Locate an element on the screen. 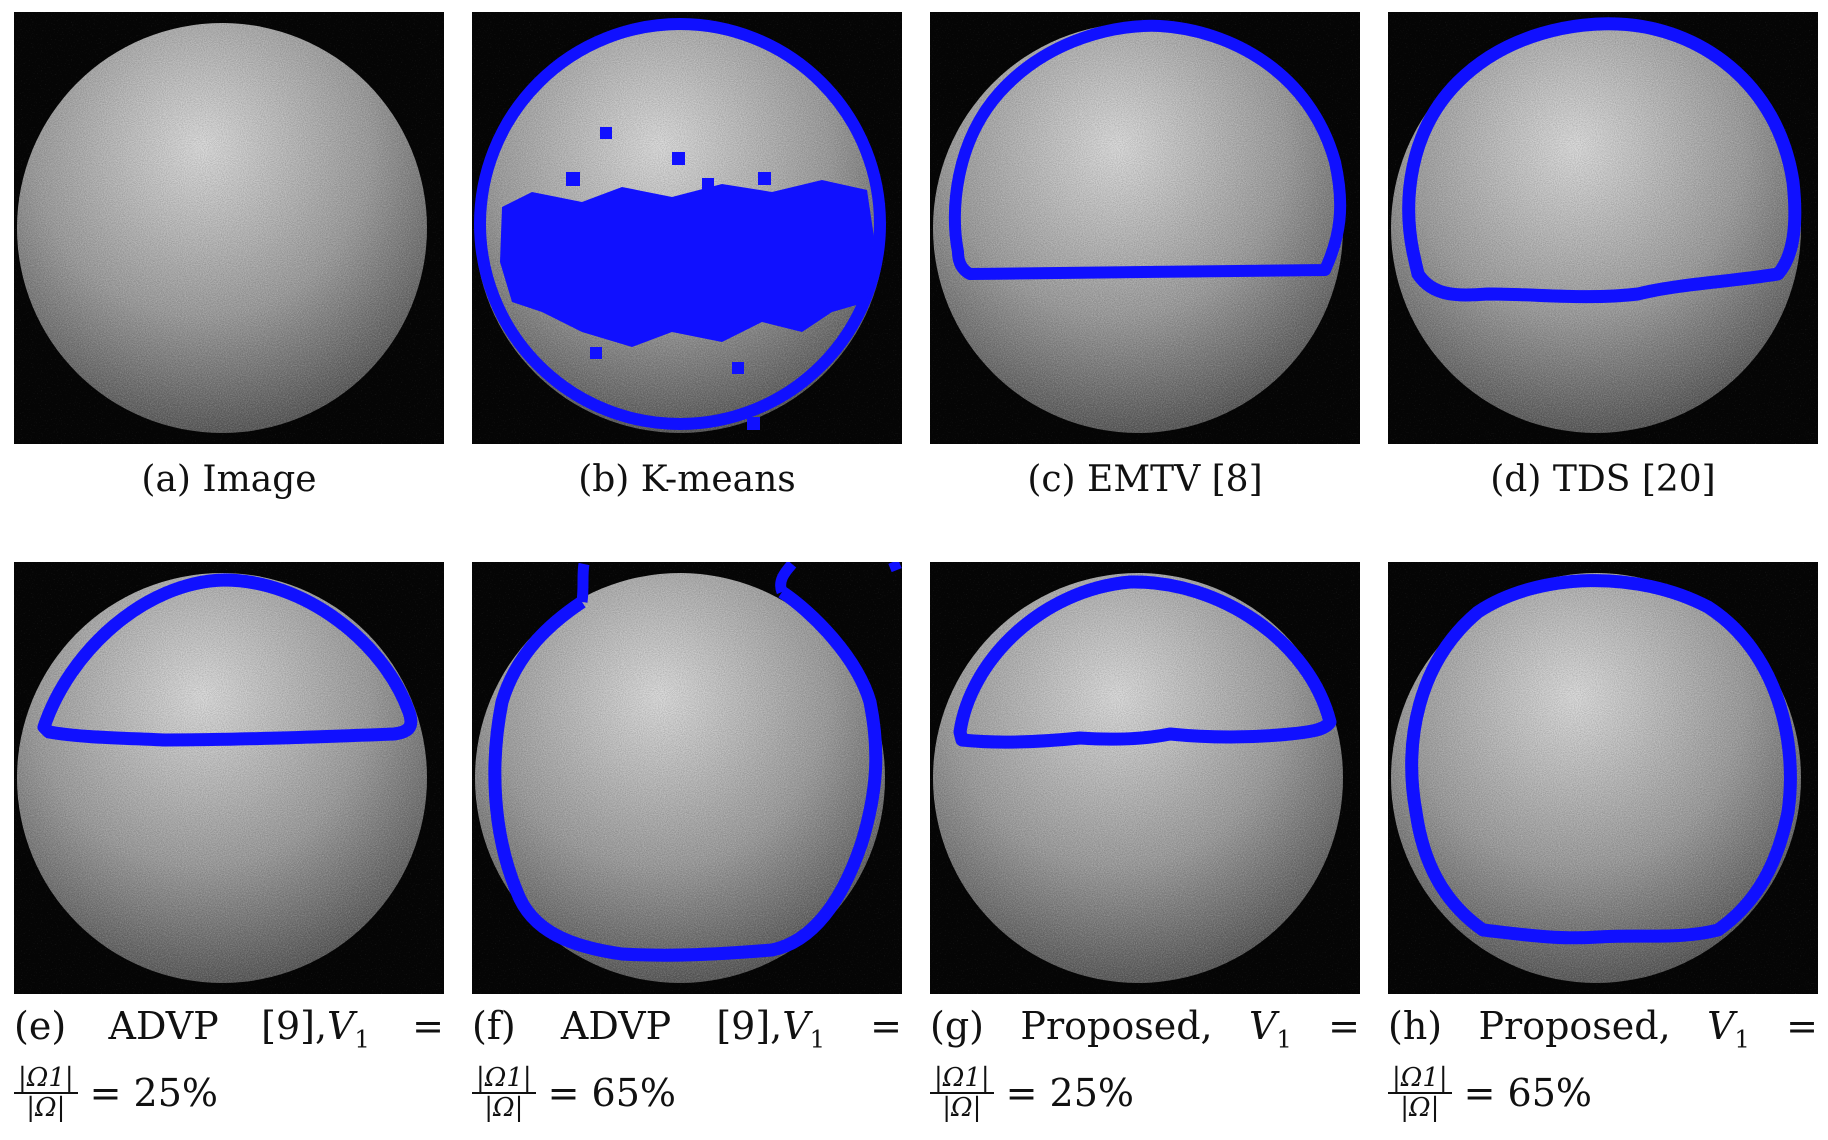 The height and width of the screenshot is (1140, 1828). caption-e: (e) ADVP [9],V1 = |Ω1| |Ω| = 25% is located at coordinates (229, 1063).